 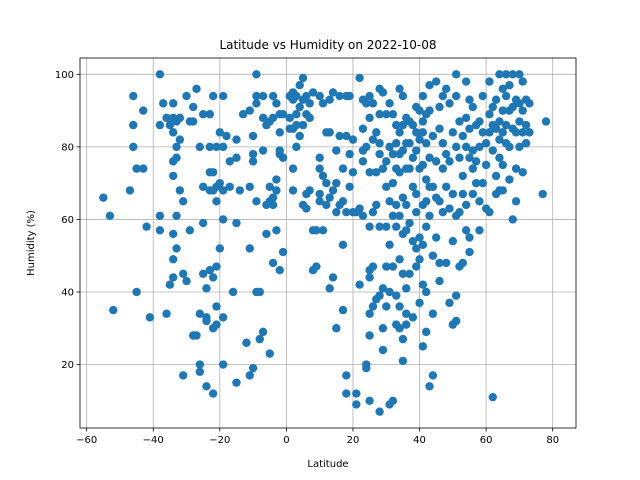 What do you see at coordinates (64, 75) in the screenshot?
I see `y-tick-label: 100` at bounding box center [64, 75].